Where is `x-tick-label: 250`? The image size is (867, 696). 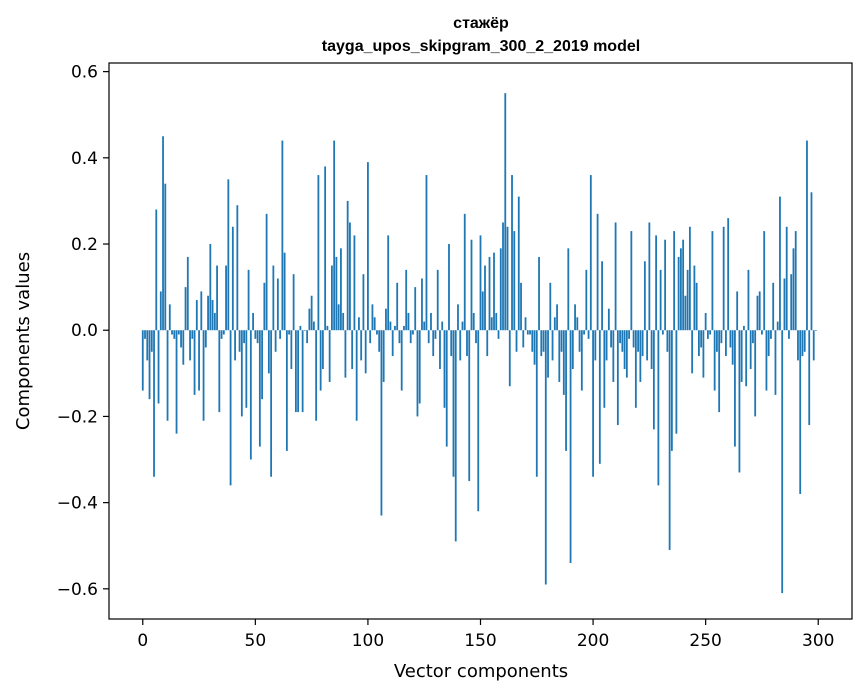
x-tick-label: 250 is located at coordinates (705, 641).